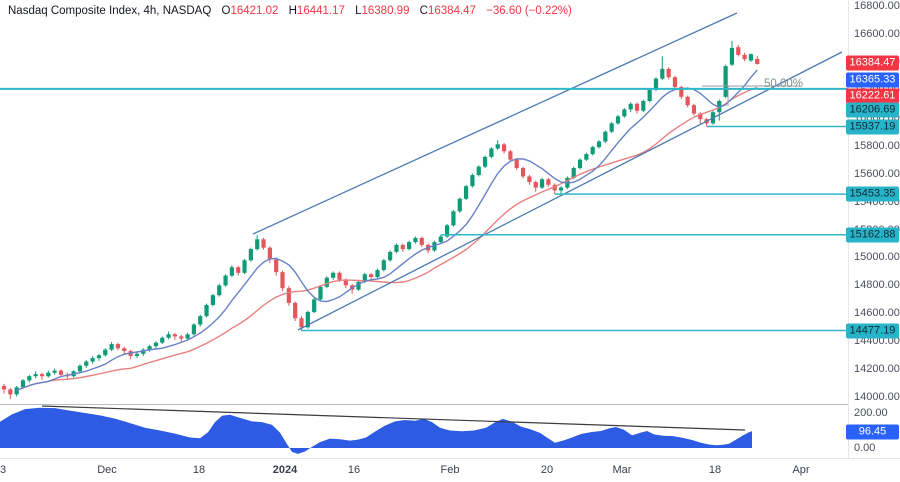 This screenshot has height=482, width=900. Describe the element at coordinates (450, 470) in the screenshot. I see `time-scale` at that location.